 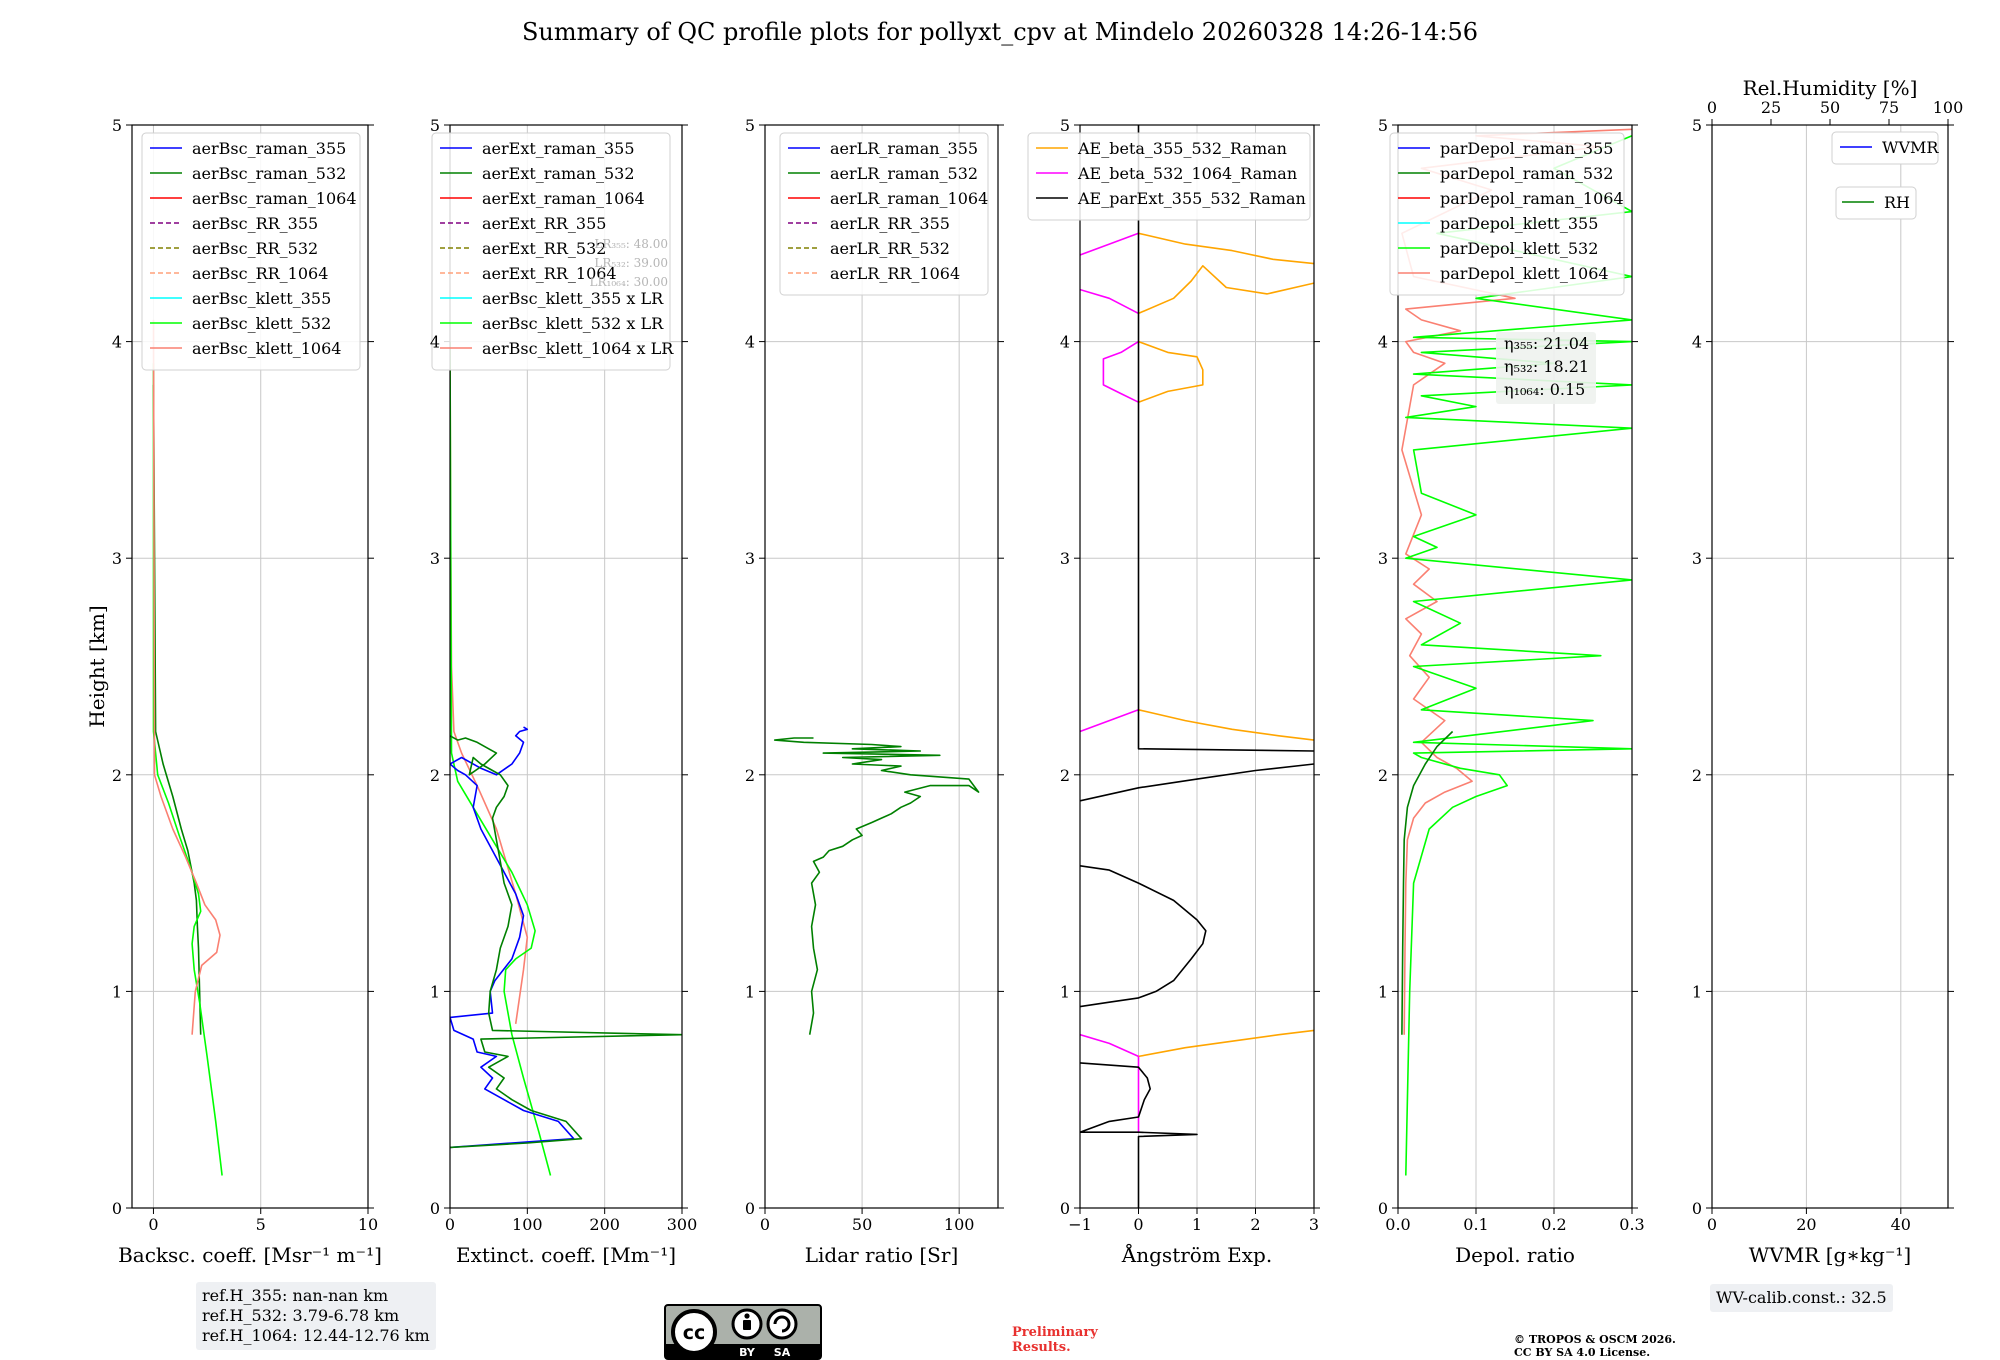 What do you see at coordinates (890, 248) in the screenshot?
I see `legend-entry: aerLR_RR_532` at bounding box center [890, 248].